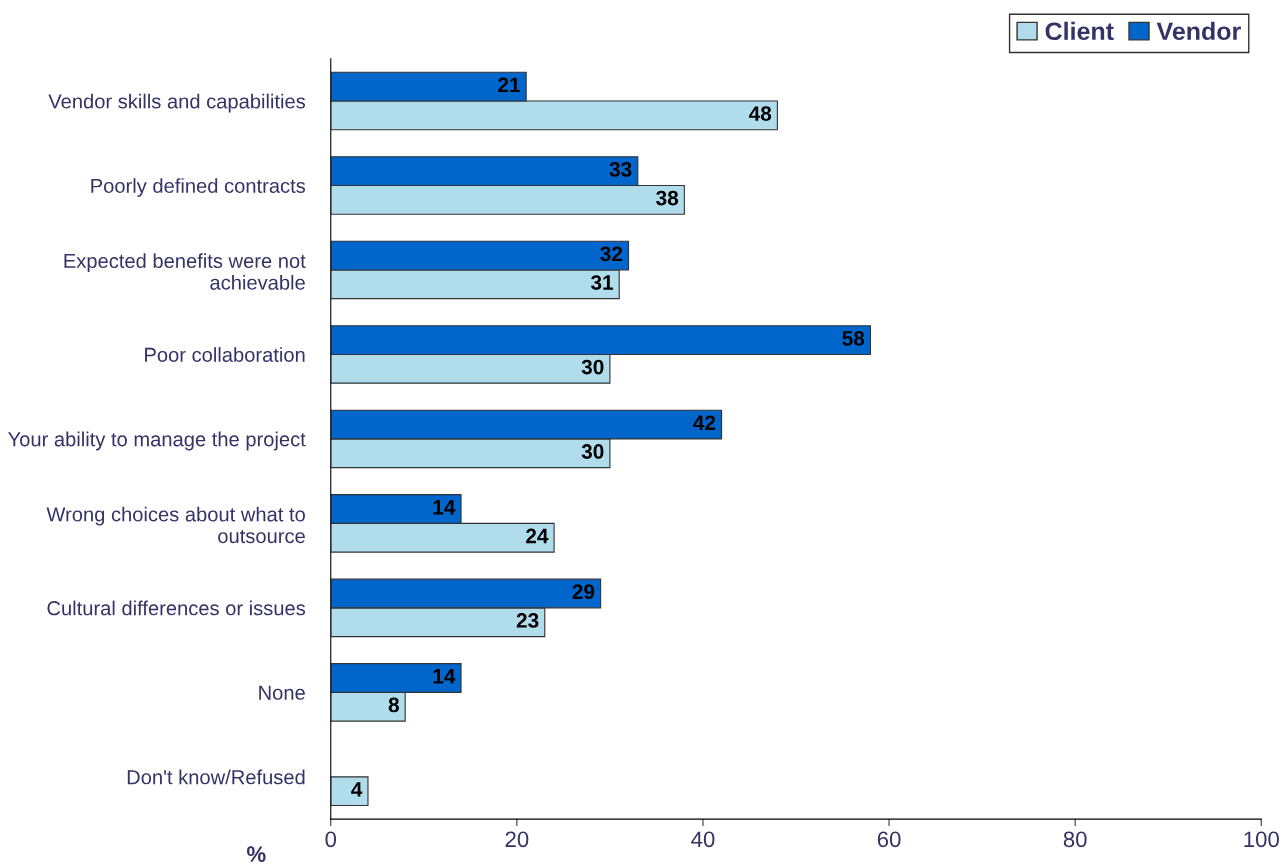 Image resolution: width=1287 pixels, height=864 pixels. What do you see at coordinates (760, 113) in the screenshot?
I see `data-label: 48` at bounding box center [760, 113].